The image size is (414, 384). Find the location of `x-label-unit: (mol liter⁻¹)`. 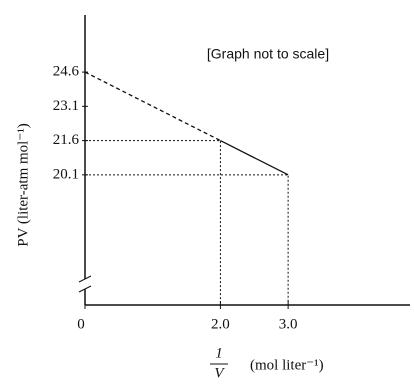

x-label-unit: (mol liter⁻¹) is located at coordinates (287, 365).